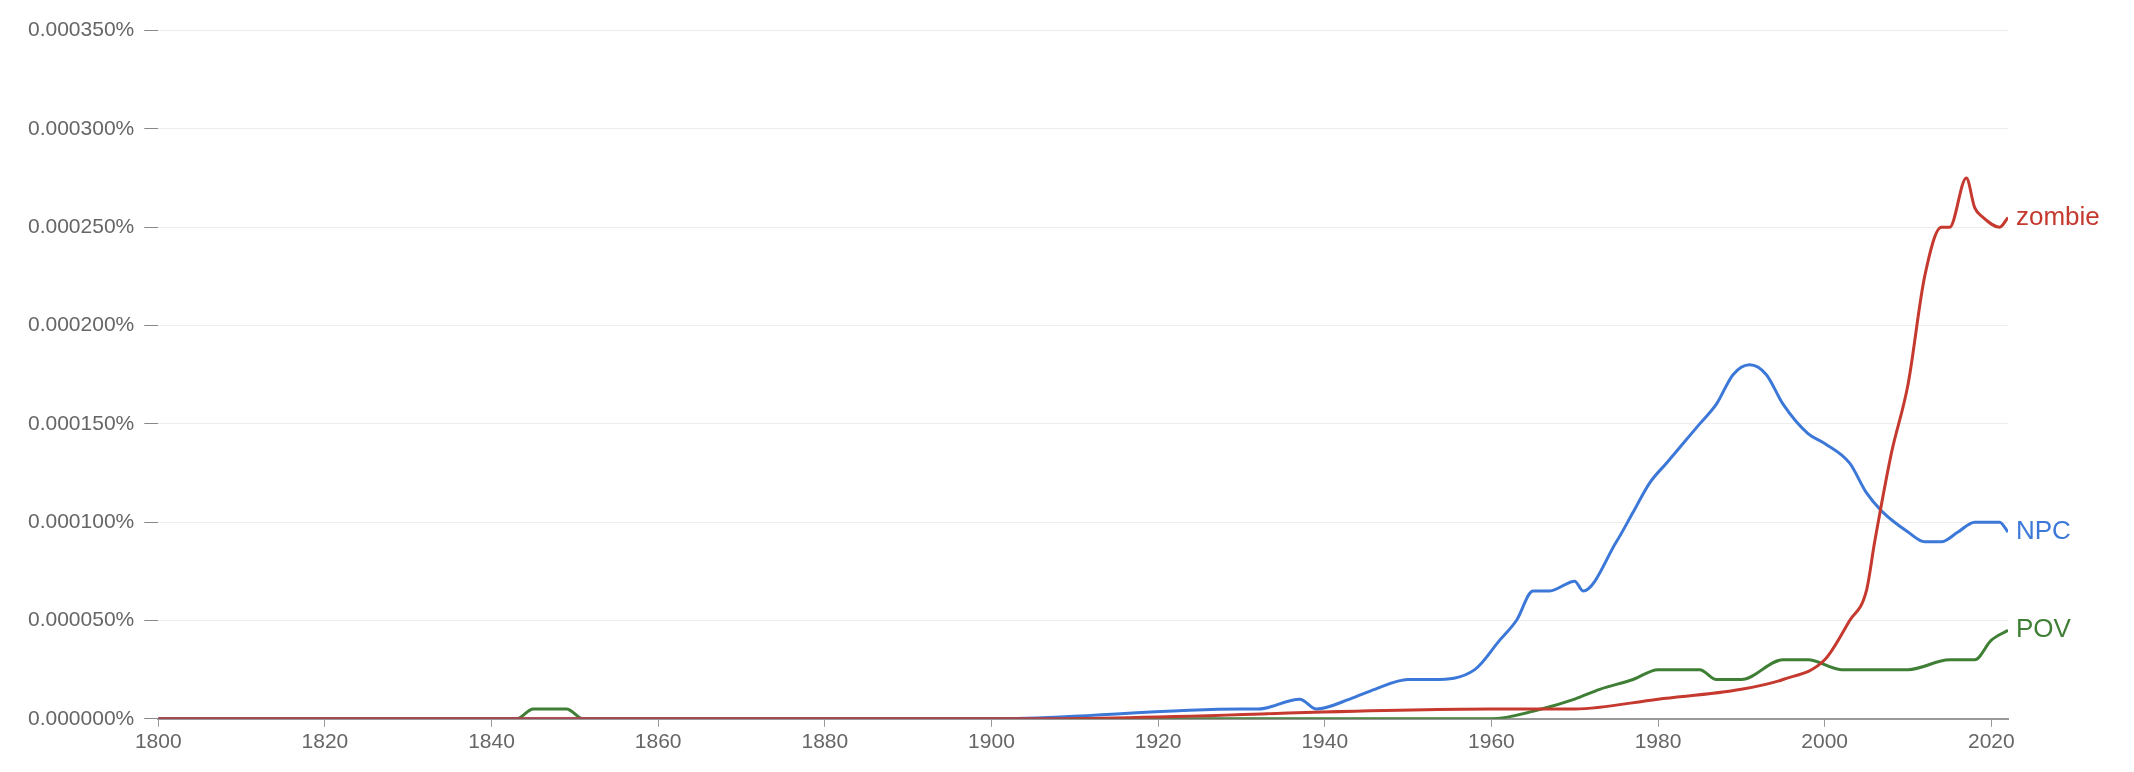 The height and width of the screenshot is (772, 2134). I want to click on x-tick-label: 1940, so click(1325, 741).